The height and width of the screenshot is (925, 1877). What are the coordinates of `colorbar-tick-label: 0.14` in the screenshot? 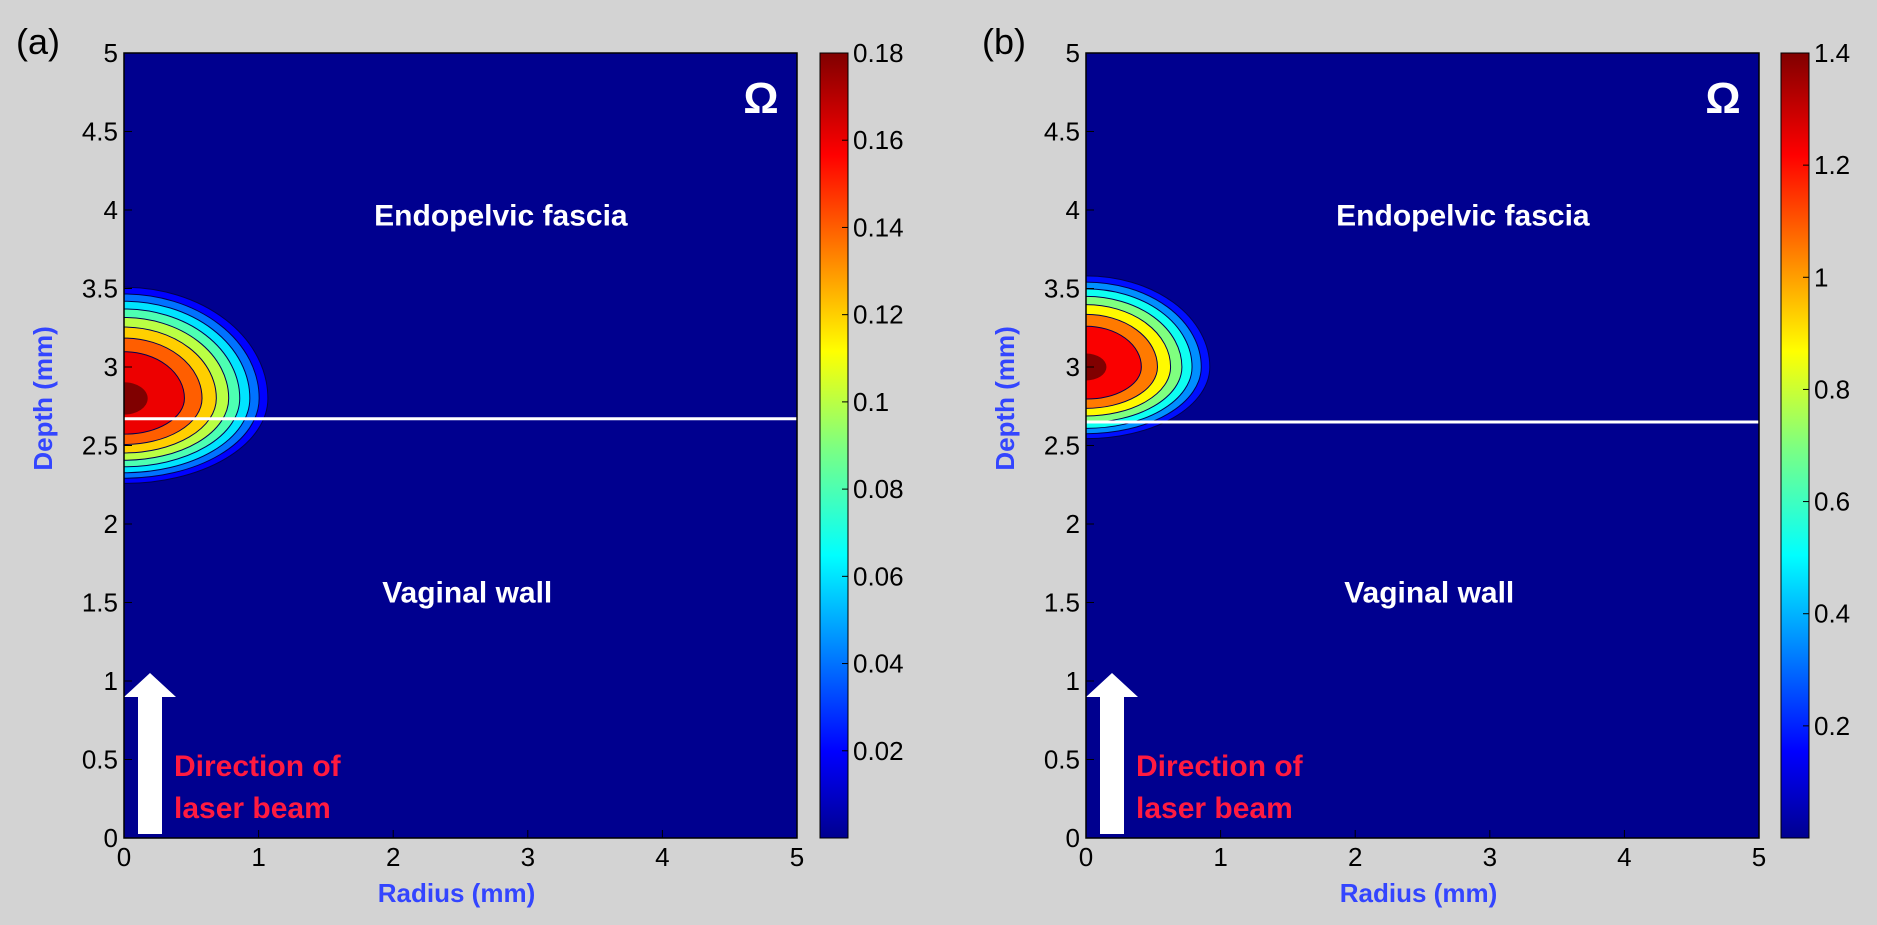 It's located at (878, 227).